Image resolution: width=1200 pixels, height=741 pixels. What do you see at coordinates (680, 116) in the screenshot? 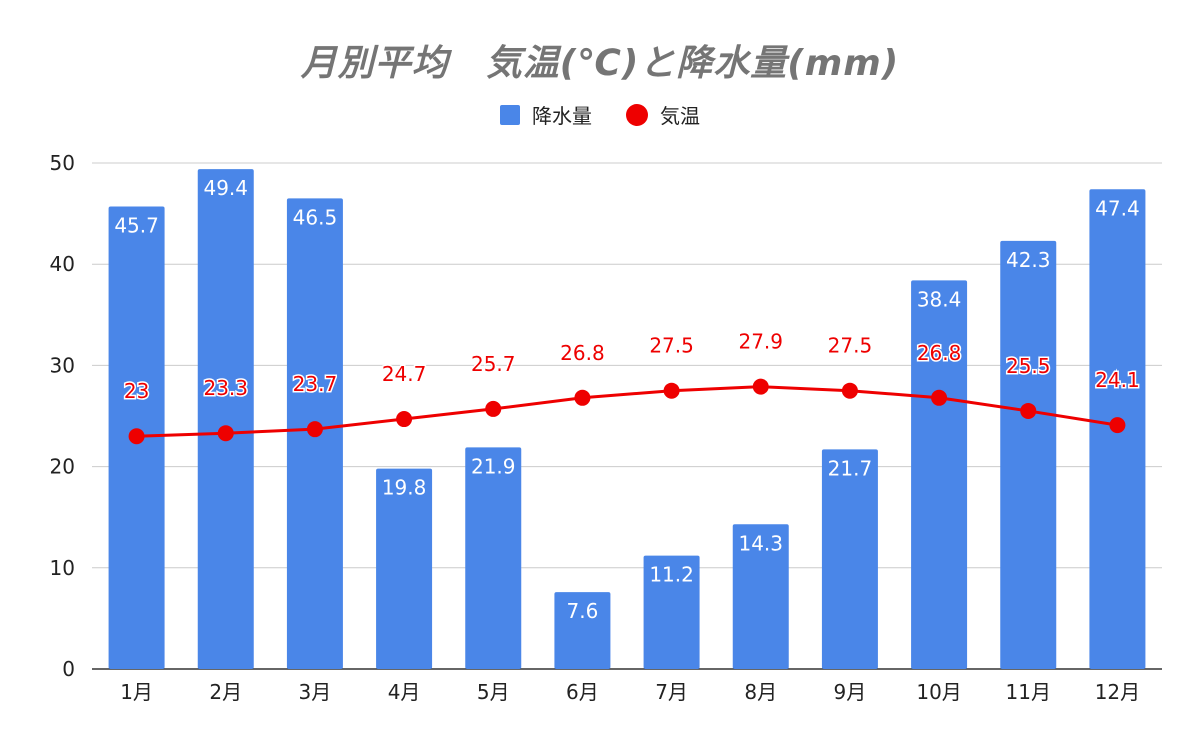
I see `legend-label-temperature: 気温` at bounding box center [680, 116].